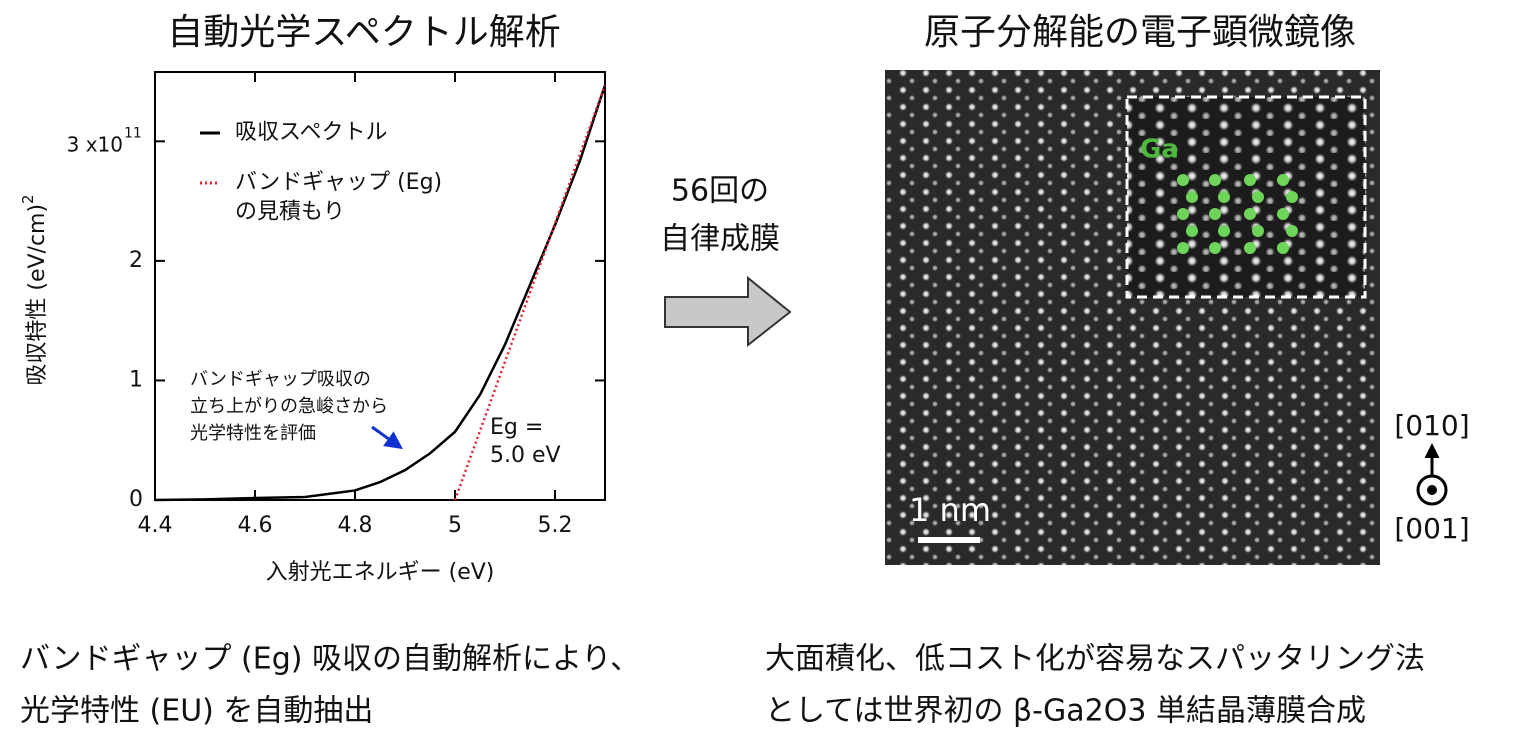 The height and width of the screenshot is (740, 1516). I want to click on y-axis-label: 吸収特性 (eV/cm)2, so click(35, 289).